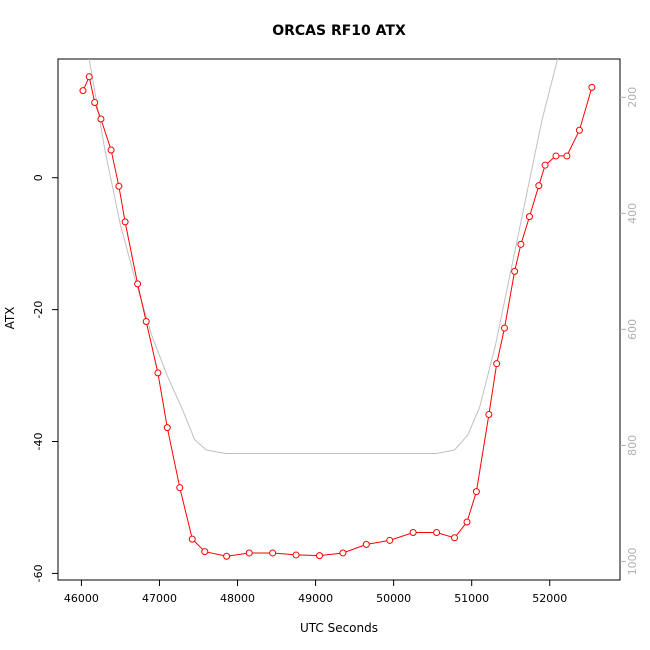  What do you see at coordinates (632, 97) in the screenshot?
I see `y2-tick-label: 200` at bounding box center [632, 97].